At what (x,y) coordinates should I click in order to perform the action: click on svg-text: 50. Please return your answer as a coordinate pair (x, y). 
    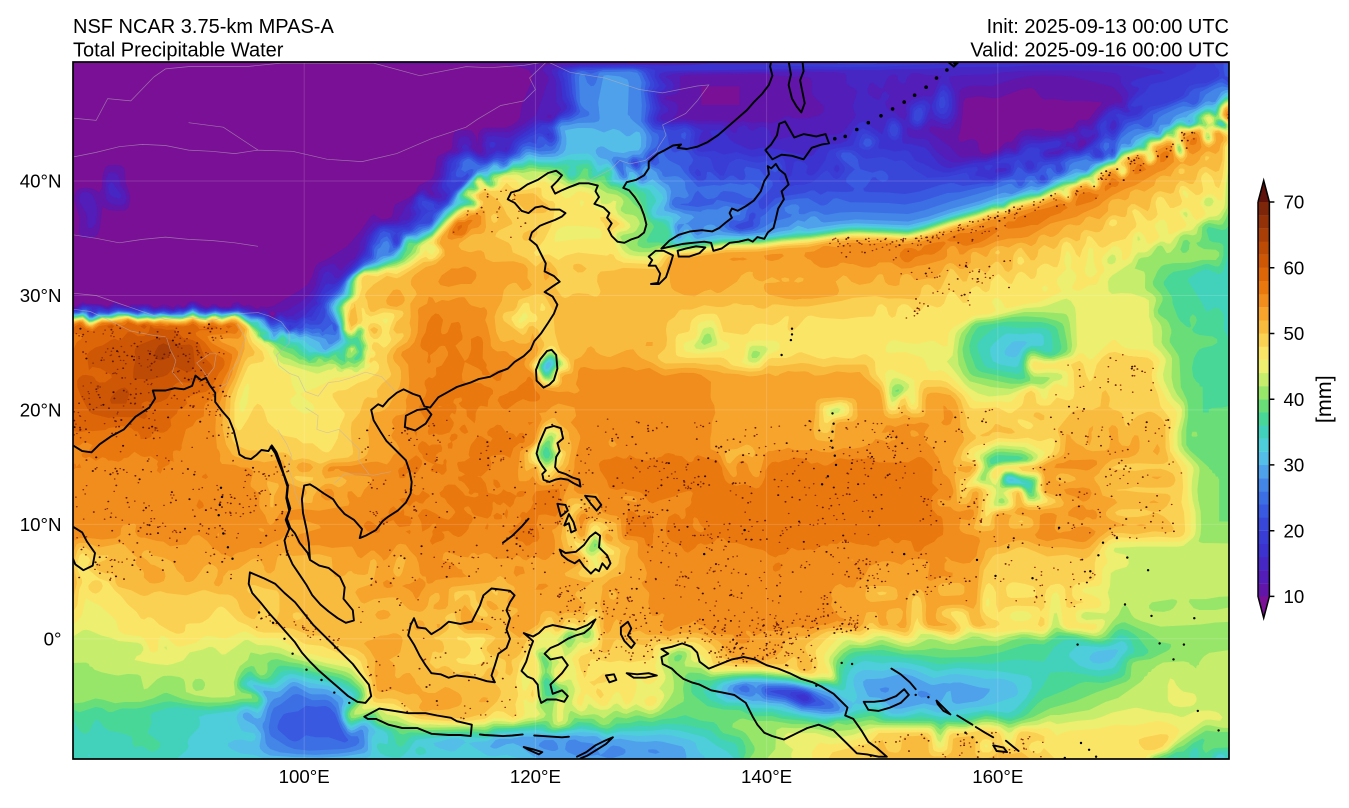
    Looking at the image, I should click on (1294, 333).